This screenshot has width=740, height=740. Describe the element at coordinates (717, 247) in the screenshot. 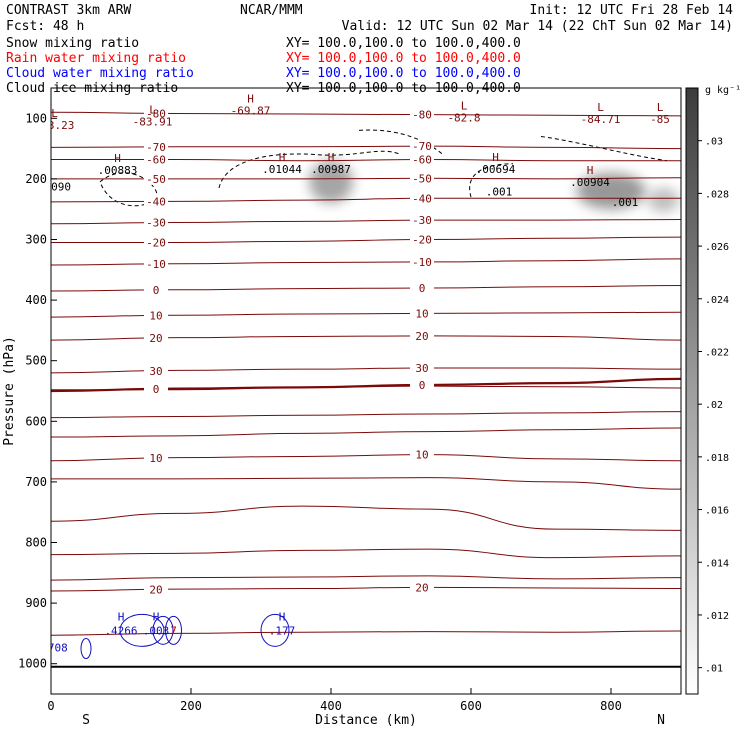

I see `colorbar-tick-label: .026` at that location.